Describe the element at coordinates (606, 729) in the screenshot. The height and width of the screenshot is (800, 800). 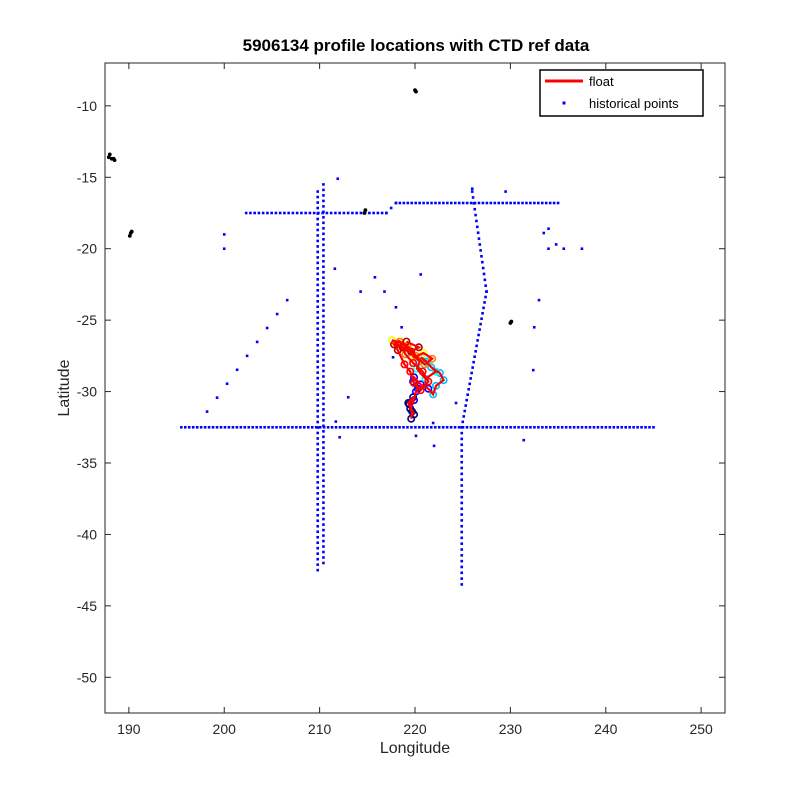
I see `x-tick-label: 240` at that location.